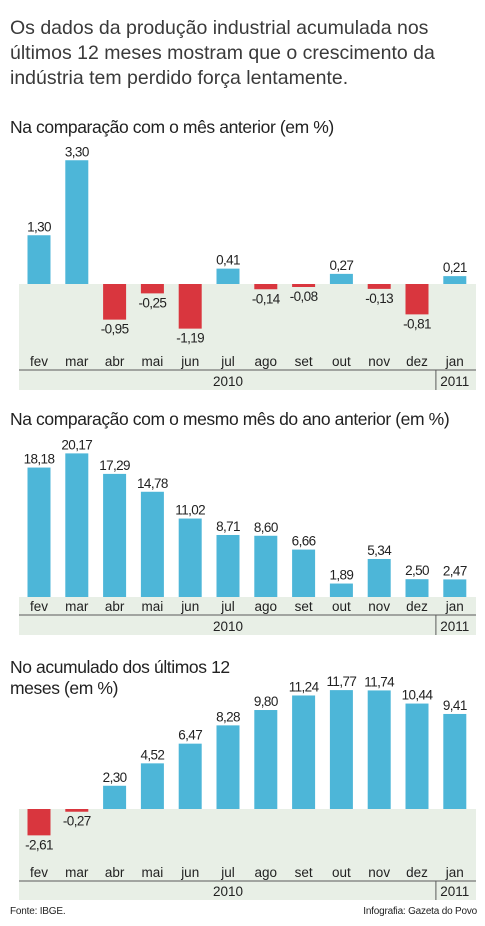  I want to click on c2-year-label: 2011, so click(454, 626).